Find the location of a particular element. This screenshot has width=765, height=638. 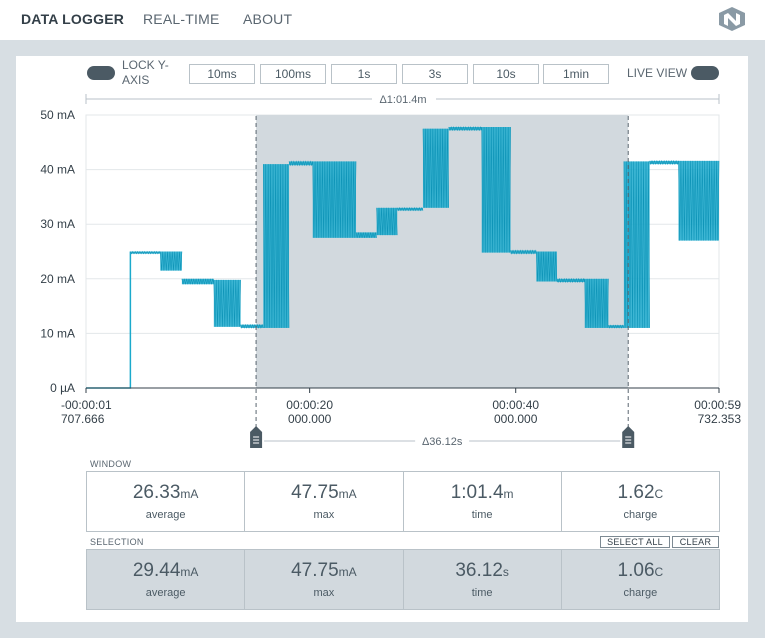

top-navigation: DATA LOGGER REAL-TIME ABOUT is located at coordinates (382, 20).